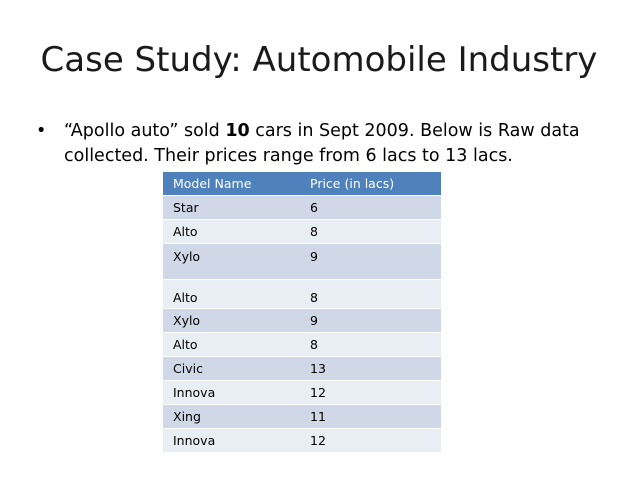 The height and width of the screenshot is (479, 638). What do you see at coordinates (370, 207) in the screenshot?
I see `cell-price: 6` at bounding box center [370, 207].